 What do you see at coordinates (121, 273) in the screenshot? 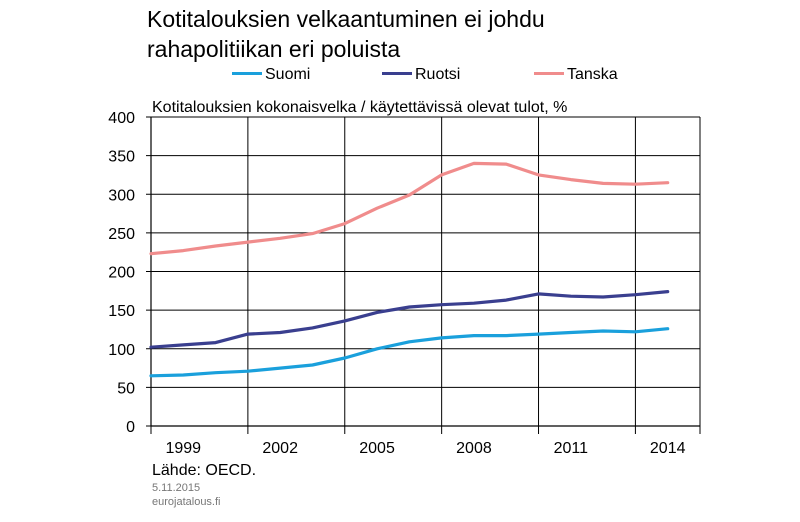
I see `y-tick-label: 200` at bounding box center [121, 273].